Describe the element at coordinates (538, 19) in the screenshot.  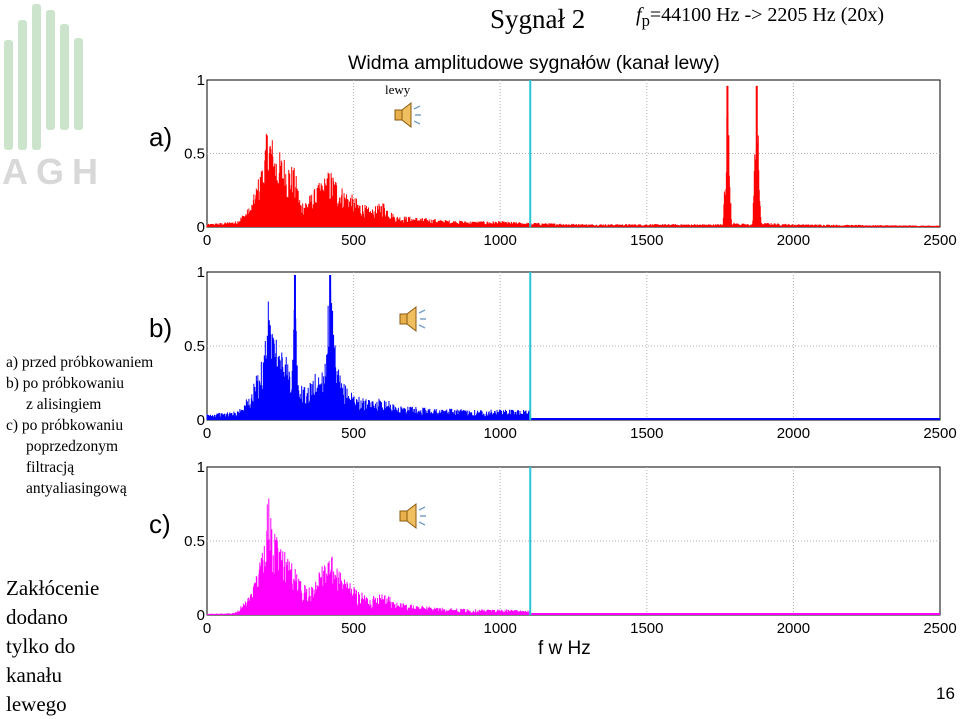
I see `slide-title: Sygnał 2` at that location.